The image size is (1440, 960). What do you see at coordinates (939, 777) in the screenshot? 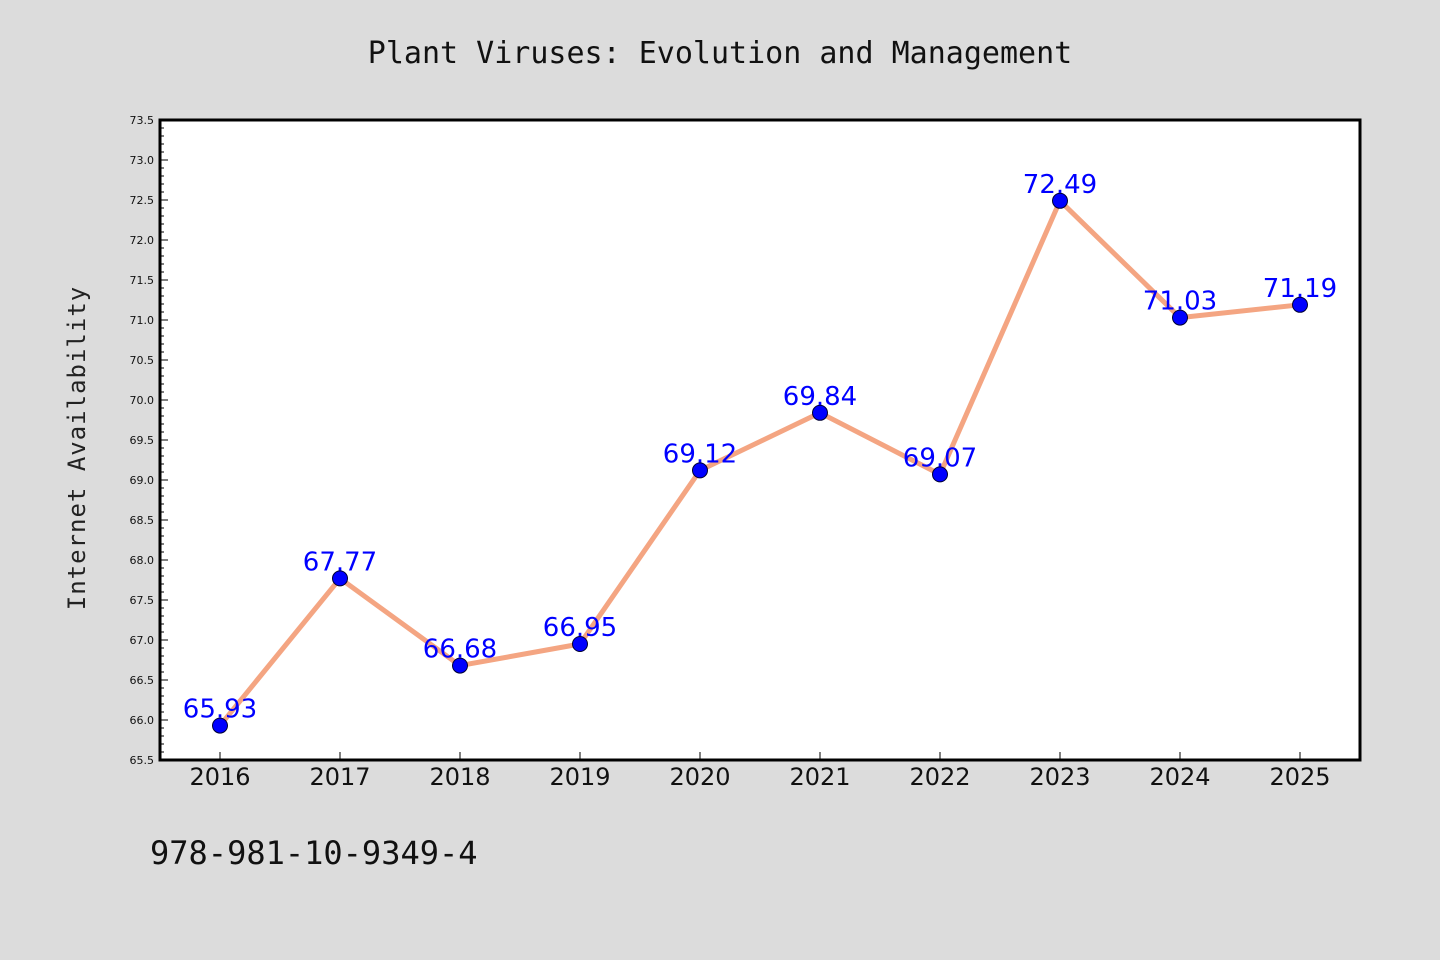
I see `x-tick-label: 2022` at bounding box center [939, 777].